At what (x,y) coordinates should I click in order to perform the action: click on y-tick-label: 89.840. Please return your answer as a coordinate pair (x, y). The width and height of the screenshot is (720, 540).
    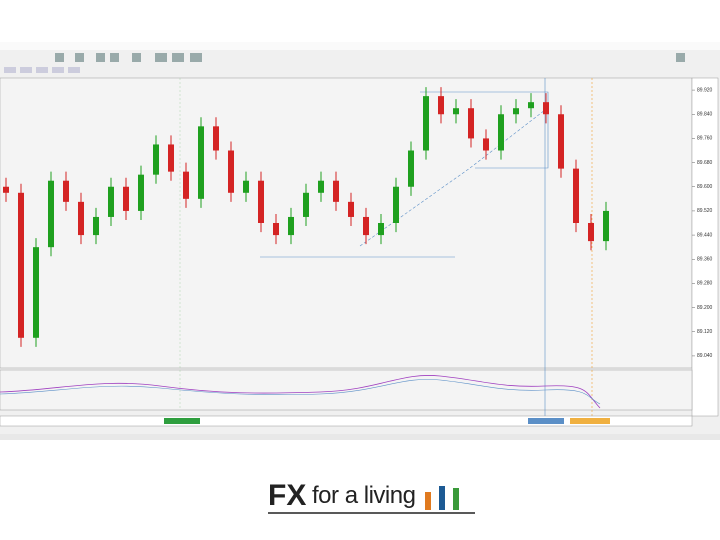
    Looking at the image, I should click on (705, 115).